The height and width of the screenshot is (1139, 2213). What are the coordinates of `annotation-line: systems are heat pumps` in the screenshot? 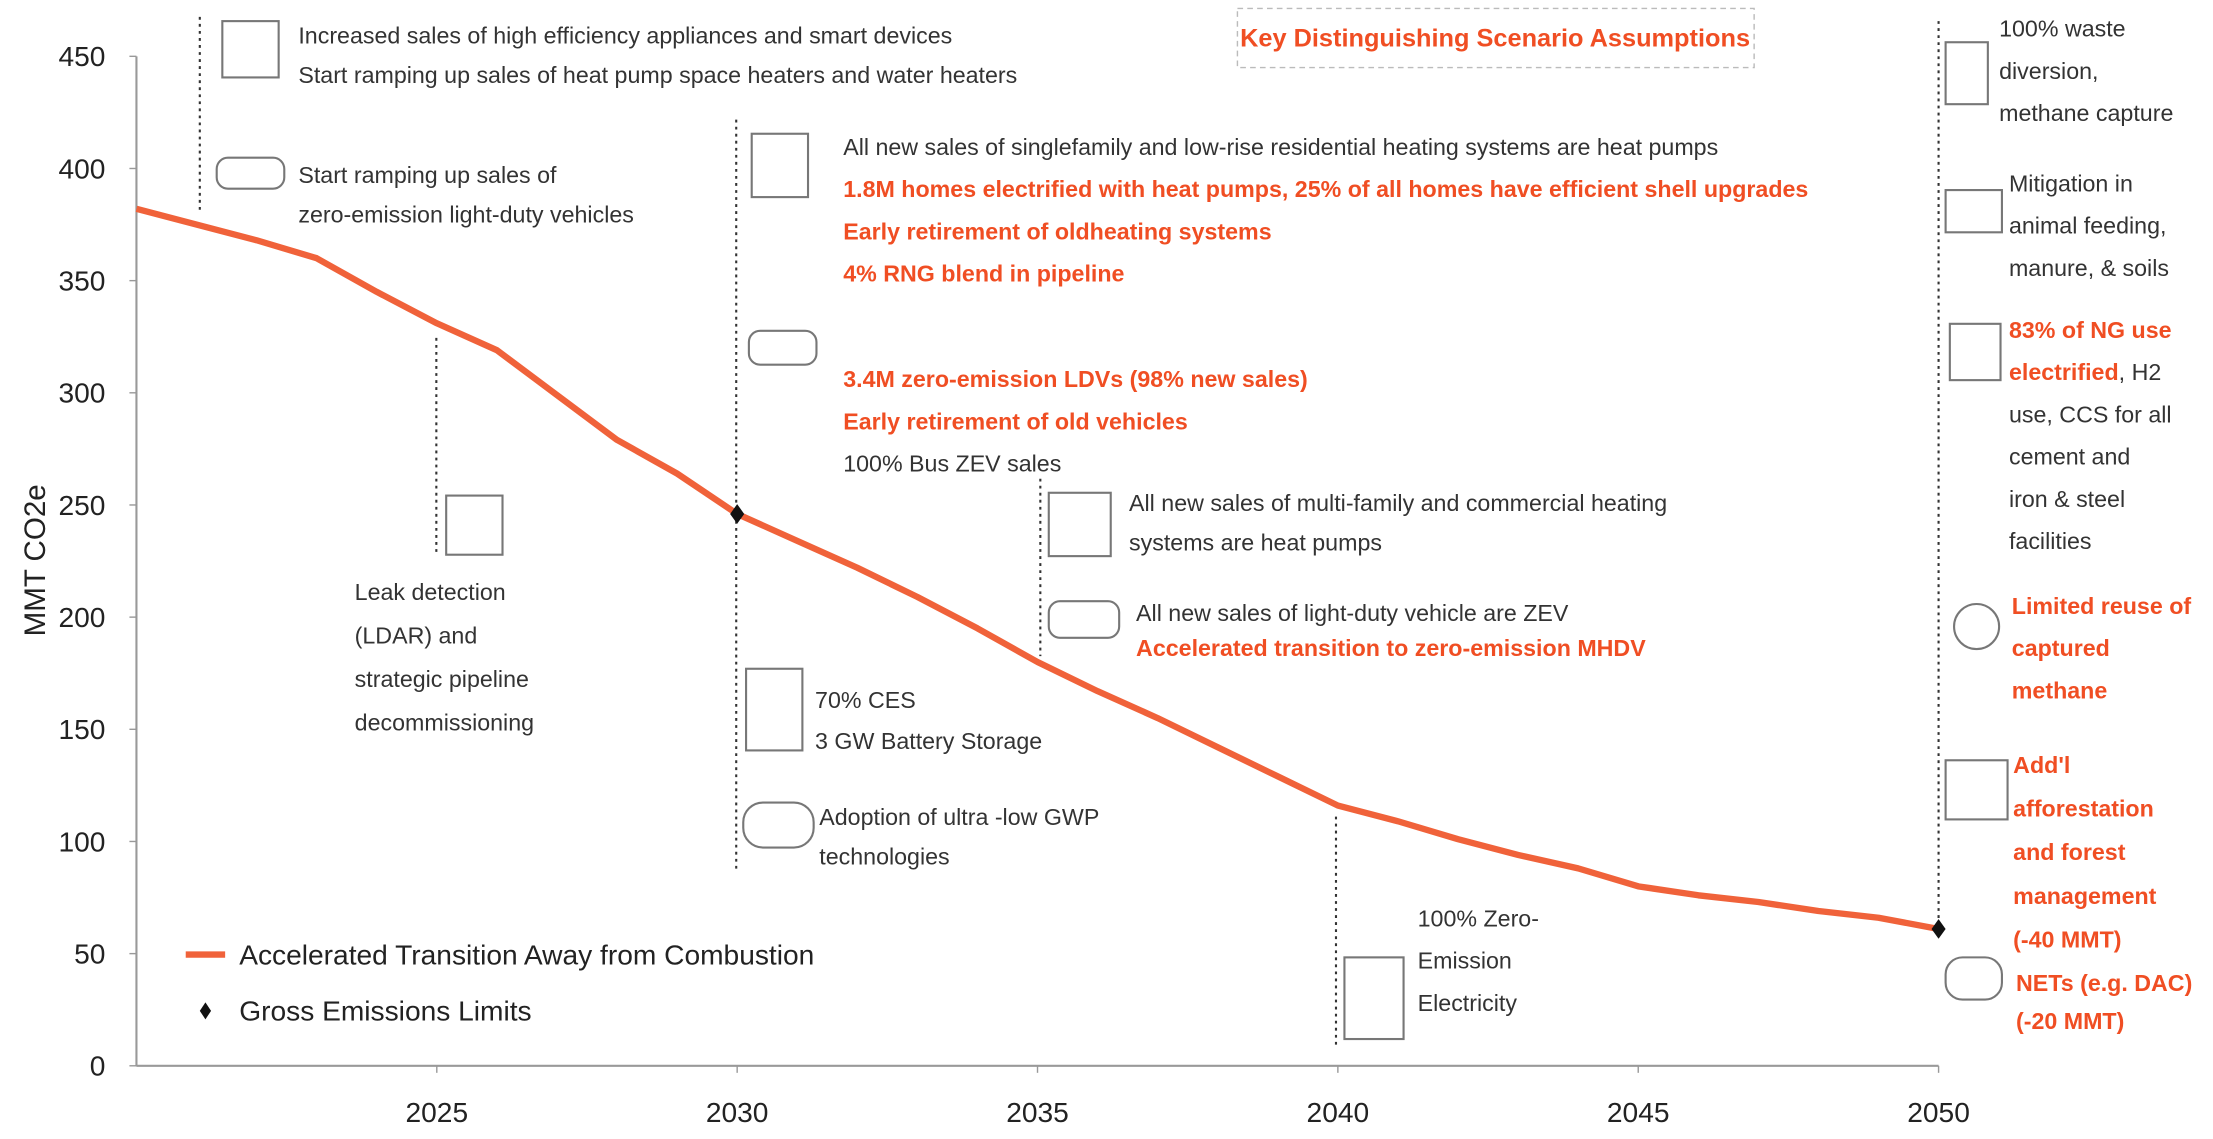 It's located at (1255, 542).